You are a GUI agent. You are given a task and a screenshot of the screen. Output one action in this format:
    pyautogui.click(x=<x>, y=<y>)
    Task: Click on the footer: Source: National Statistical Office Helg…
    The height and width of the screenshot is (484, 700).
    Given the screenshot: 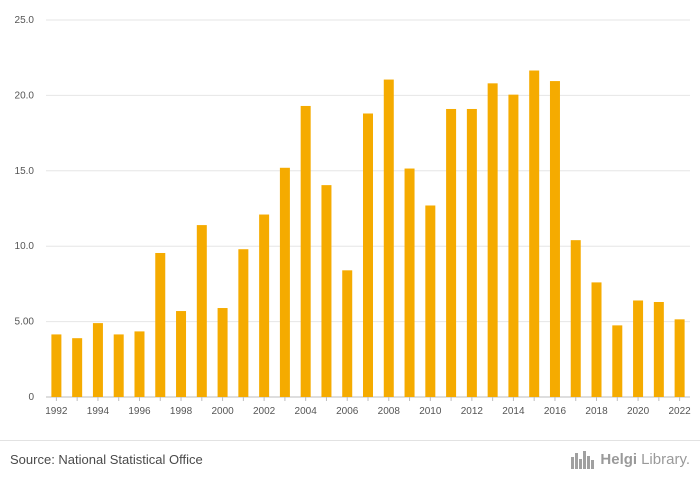 What is the action you would take?
    pyautogui.click(x=350, y=462)
    